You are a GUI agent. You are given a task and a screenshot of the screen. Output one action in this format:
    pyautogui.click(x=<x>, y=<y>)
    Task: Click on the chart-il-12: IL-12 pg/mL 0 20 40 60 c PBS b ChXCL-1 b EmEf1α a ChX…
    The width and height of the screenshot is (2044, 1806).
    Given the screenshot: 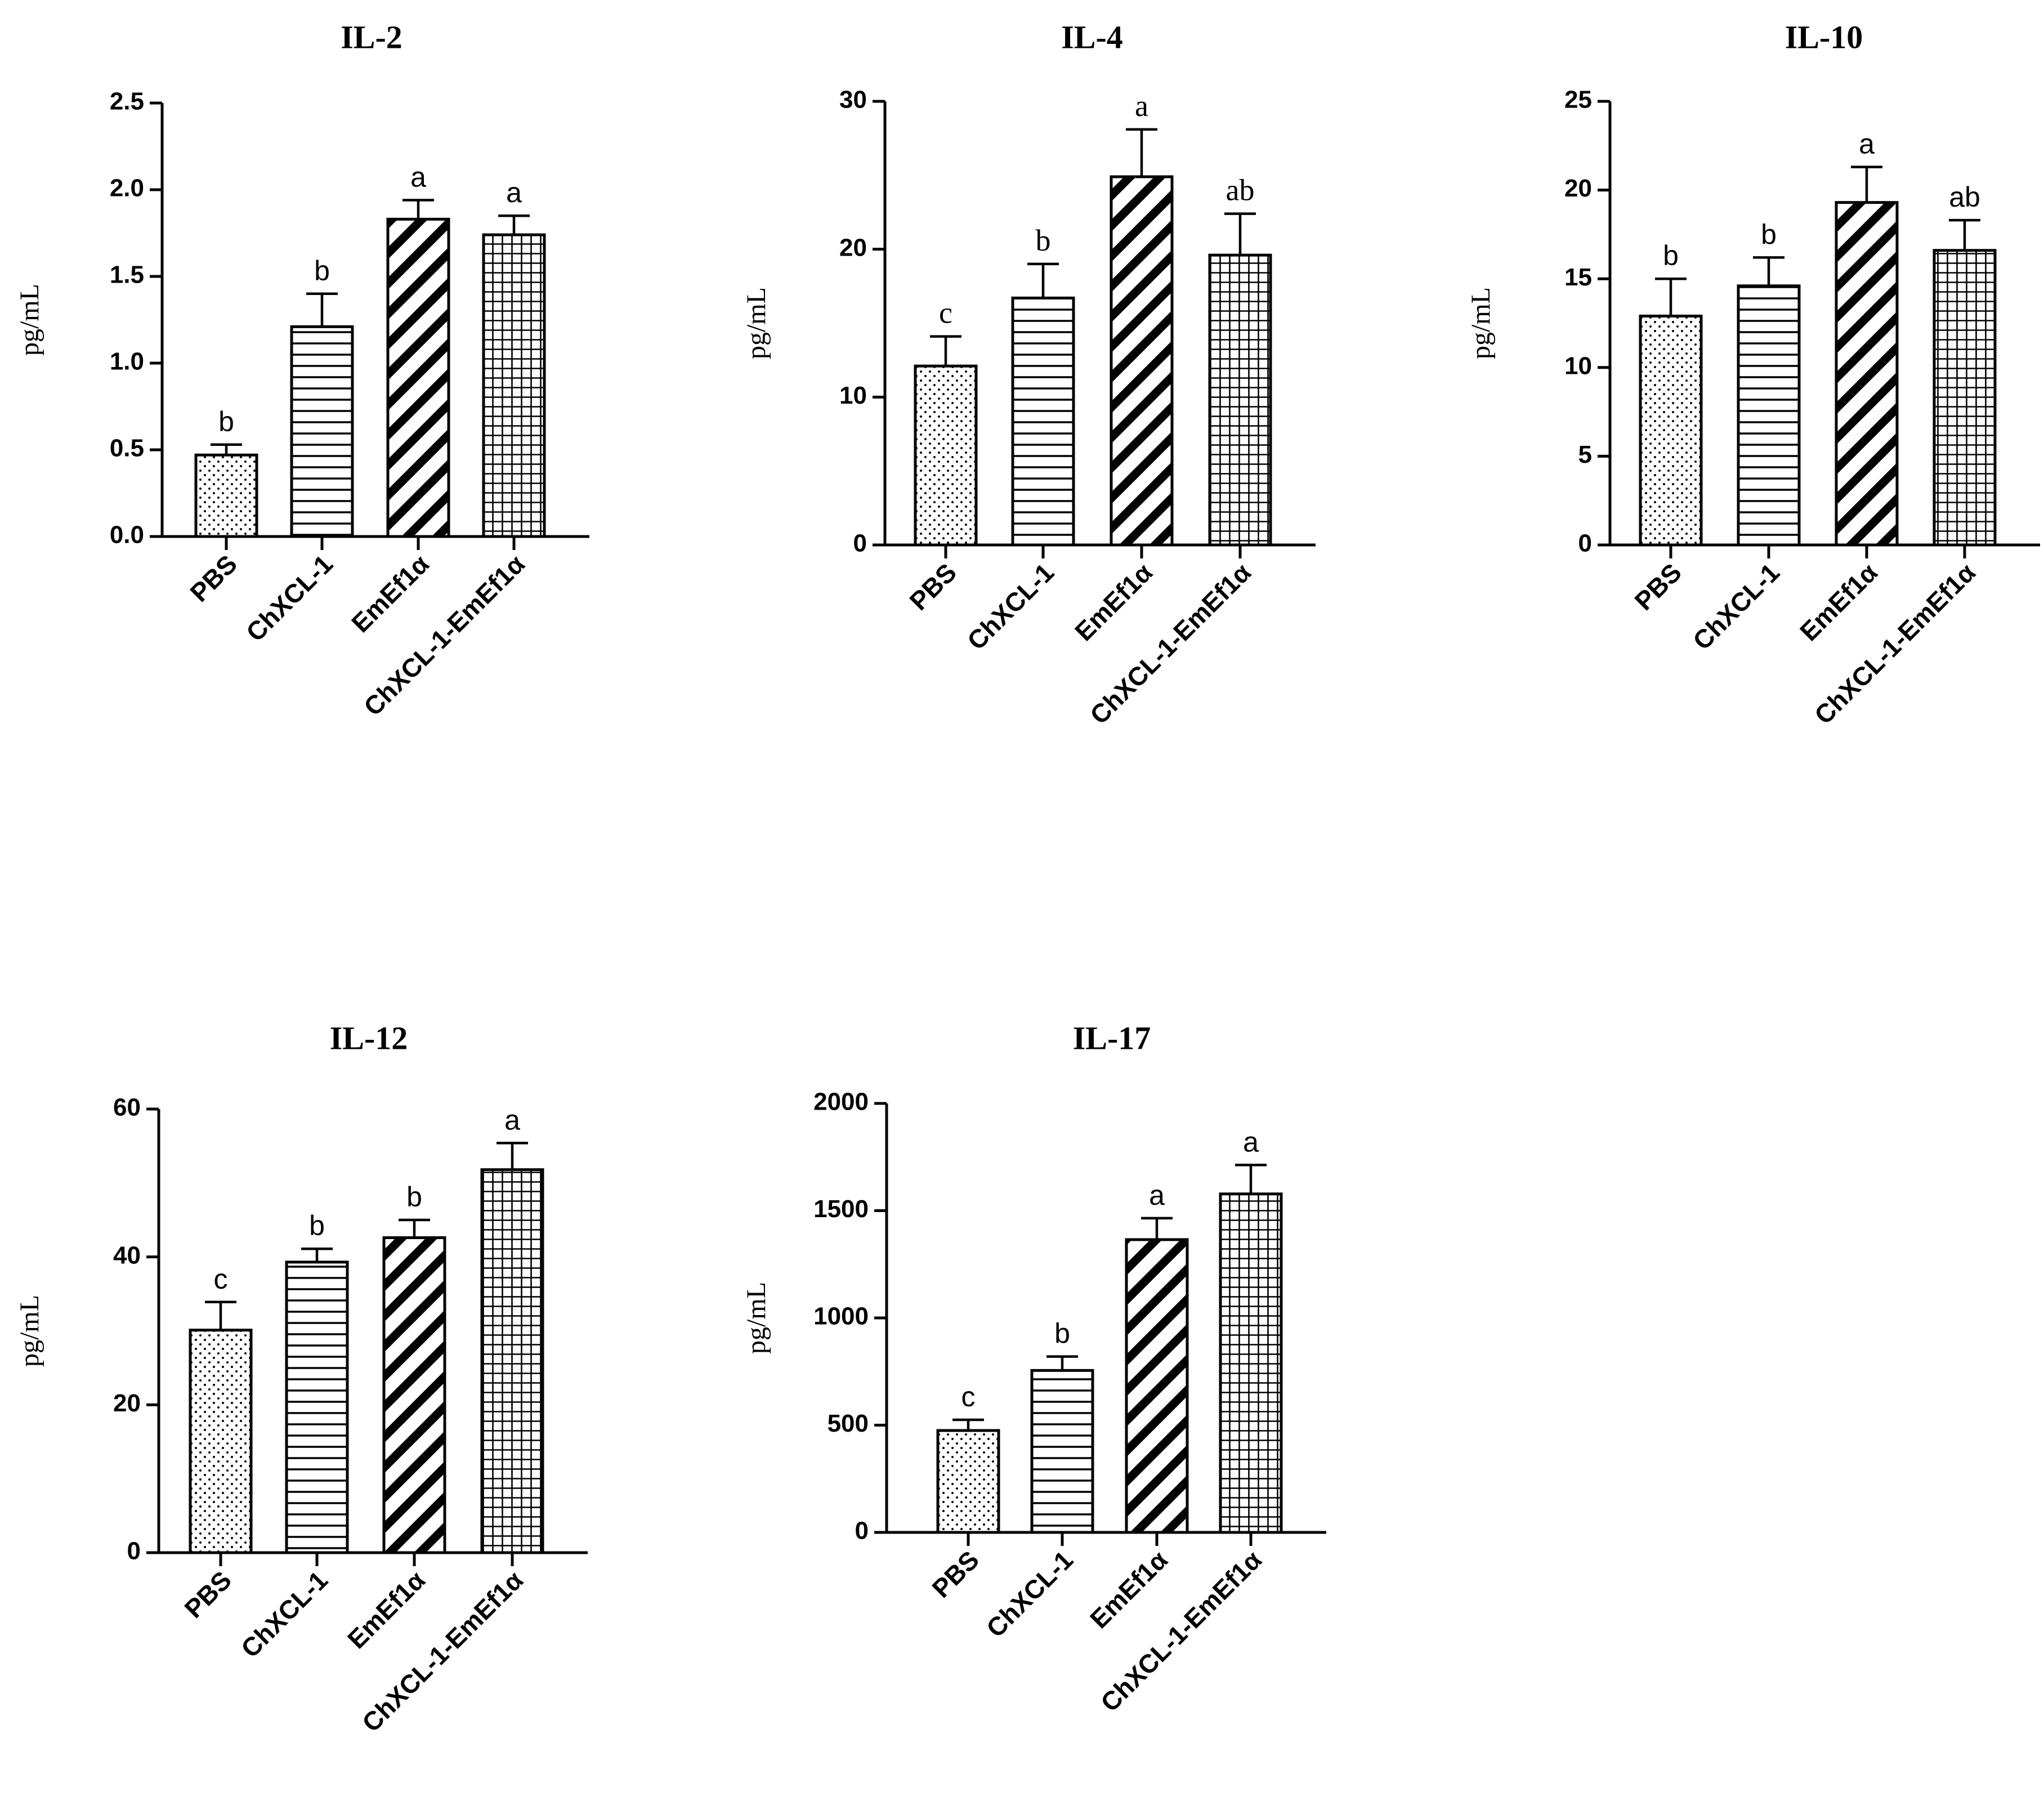 What is the action you would take?
    pyautogui.click(x=301, y=1378)
    